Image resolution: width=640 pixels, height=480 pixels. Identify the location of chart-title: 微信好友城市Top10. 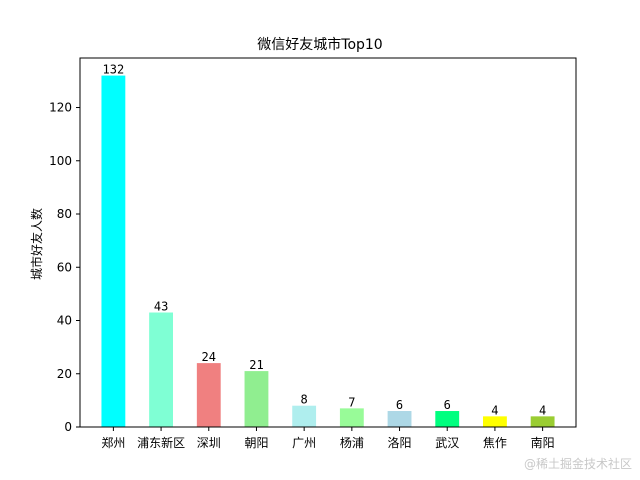
(319, 44).